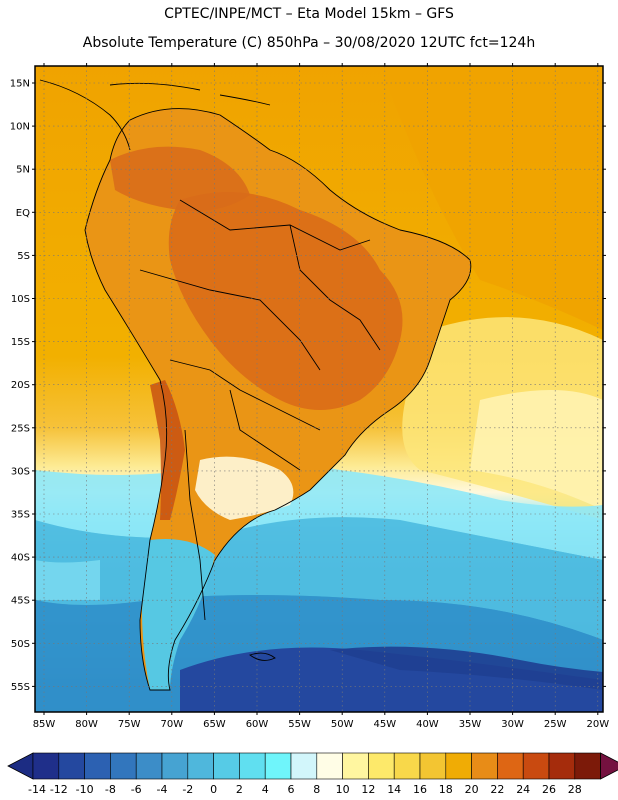 This screenshot has width=618, height=800. What do you see at coordinates (214, 724) in the screenshot?
I see `lon-label: 65W` at bounding box center [214, 724].